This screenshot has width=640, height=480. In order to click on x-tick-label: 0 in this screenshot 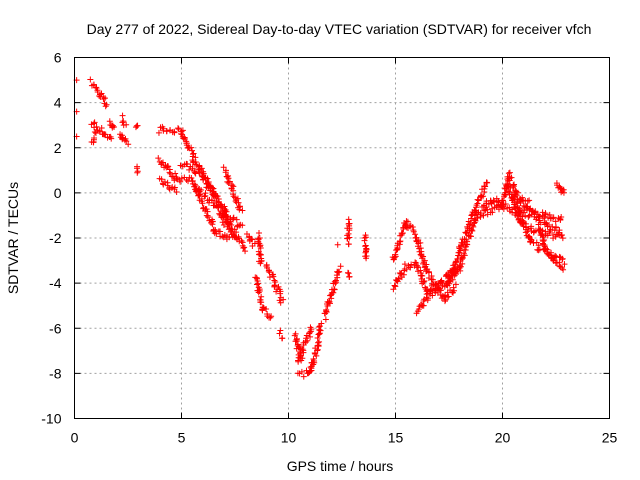, I will do `click(75, 438)`.